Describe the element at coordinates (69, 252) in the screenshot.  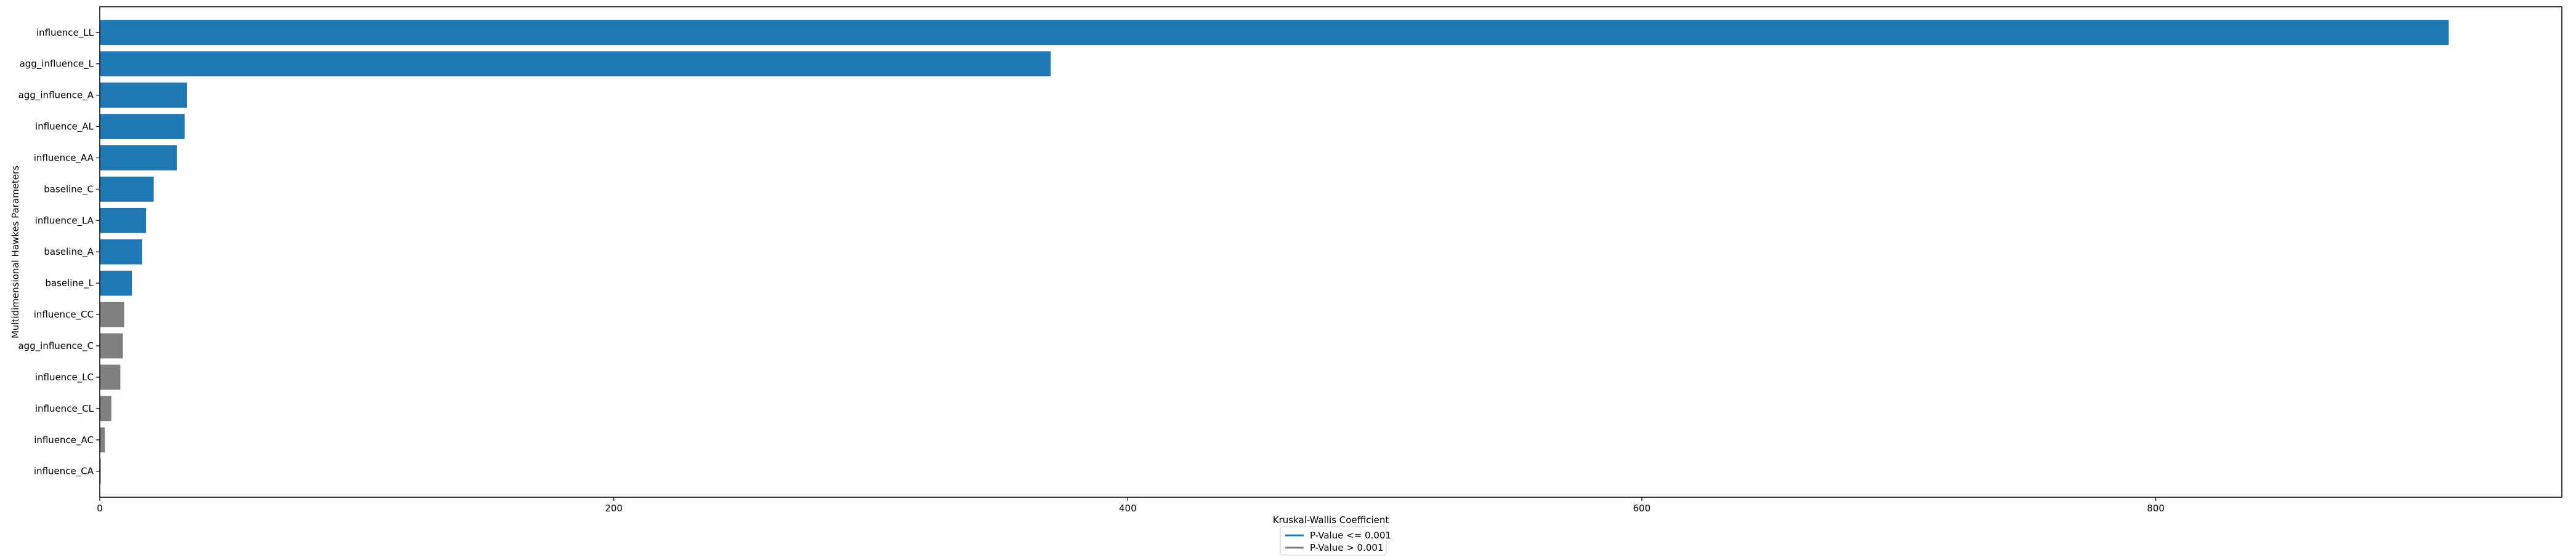
I see `y-tick-label: baseline_A` at that location.